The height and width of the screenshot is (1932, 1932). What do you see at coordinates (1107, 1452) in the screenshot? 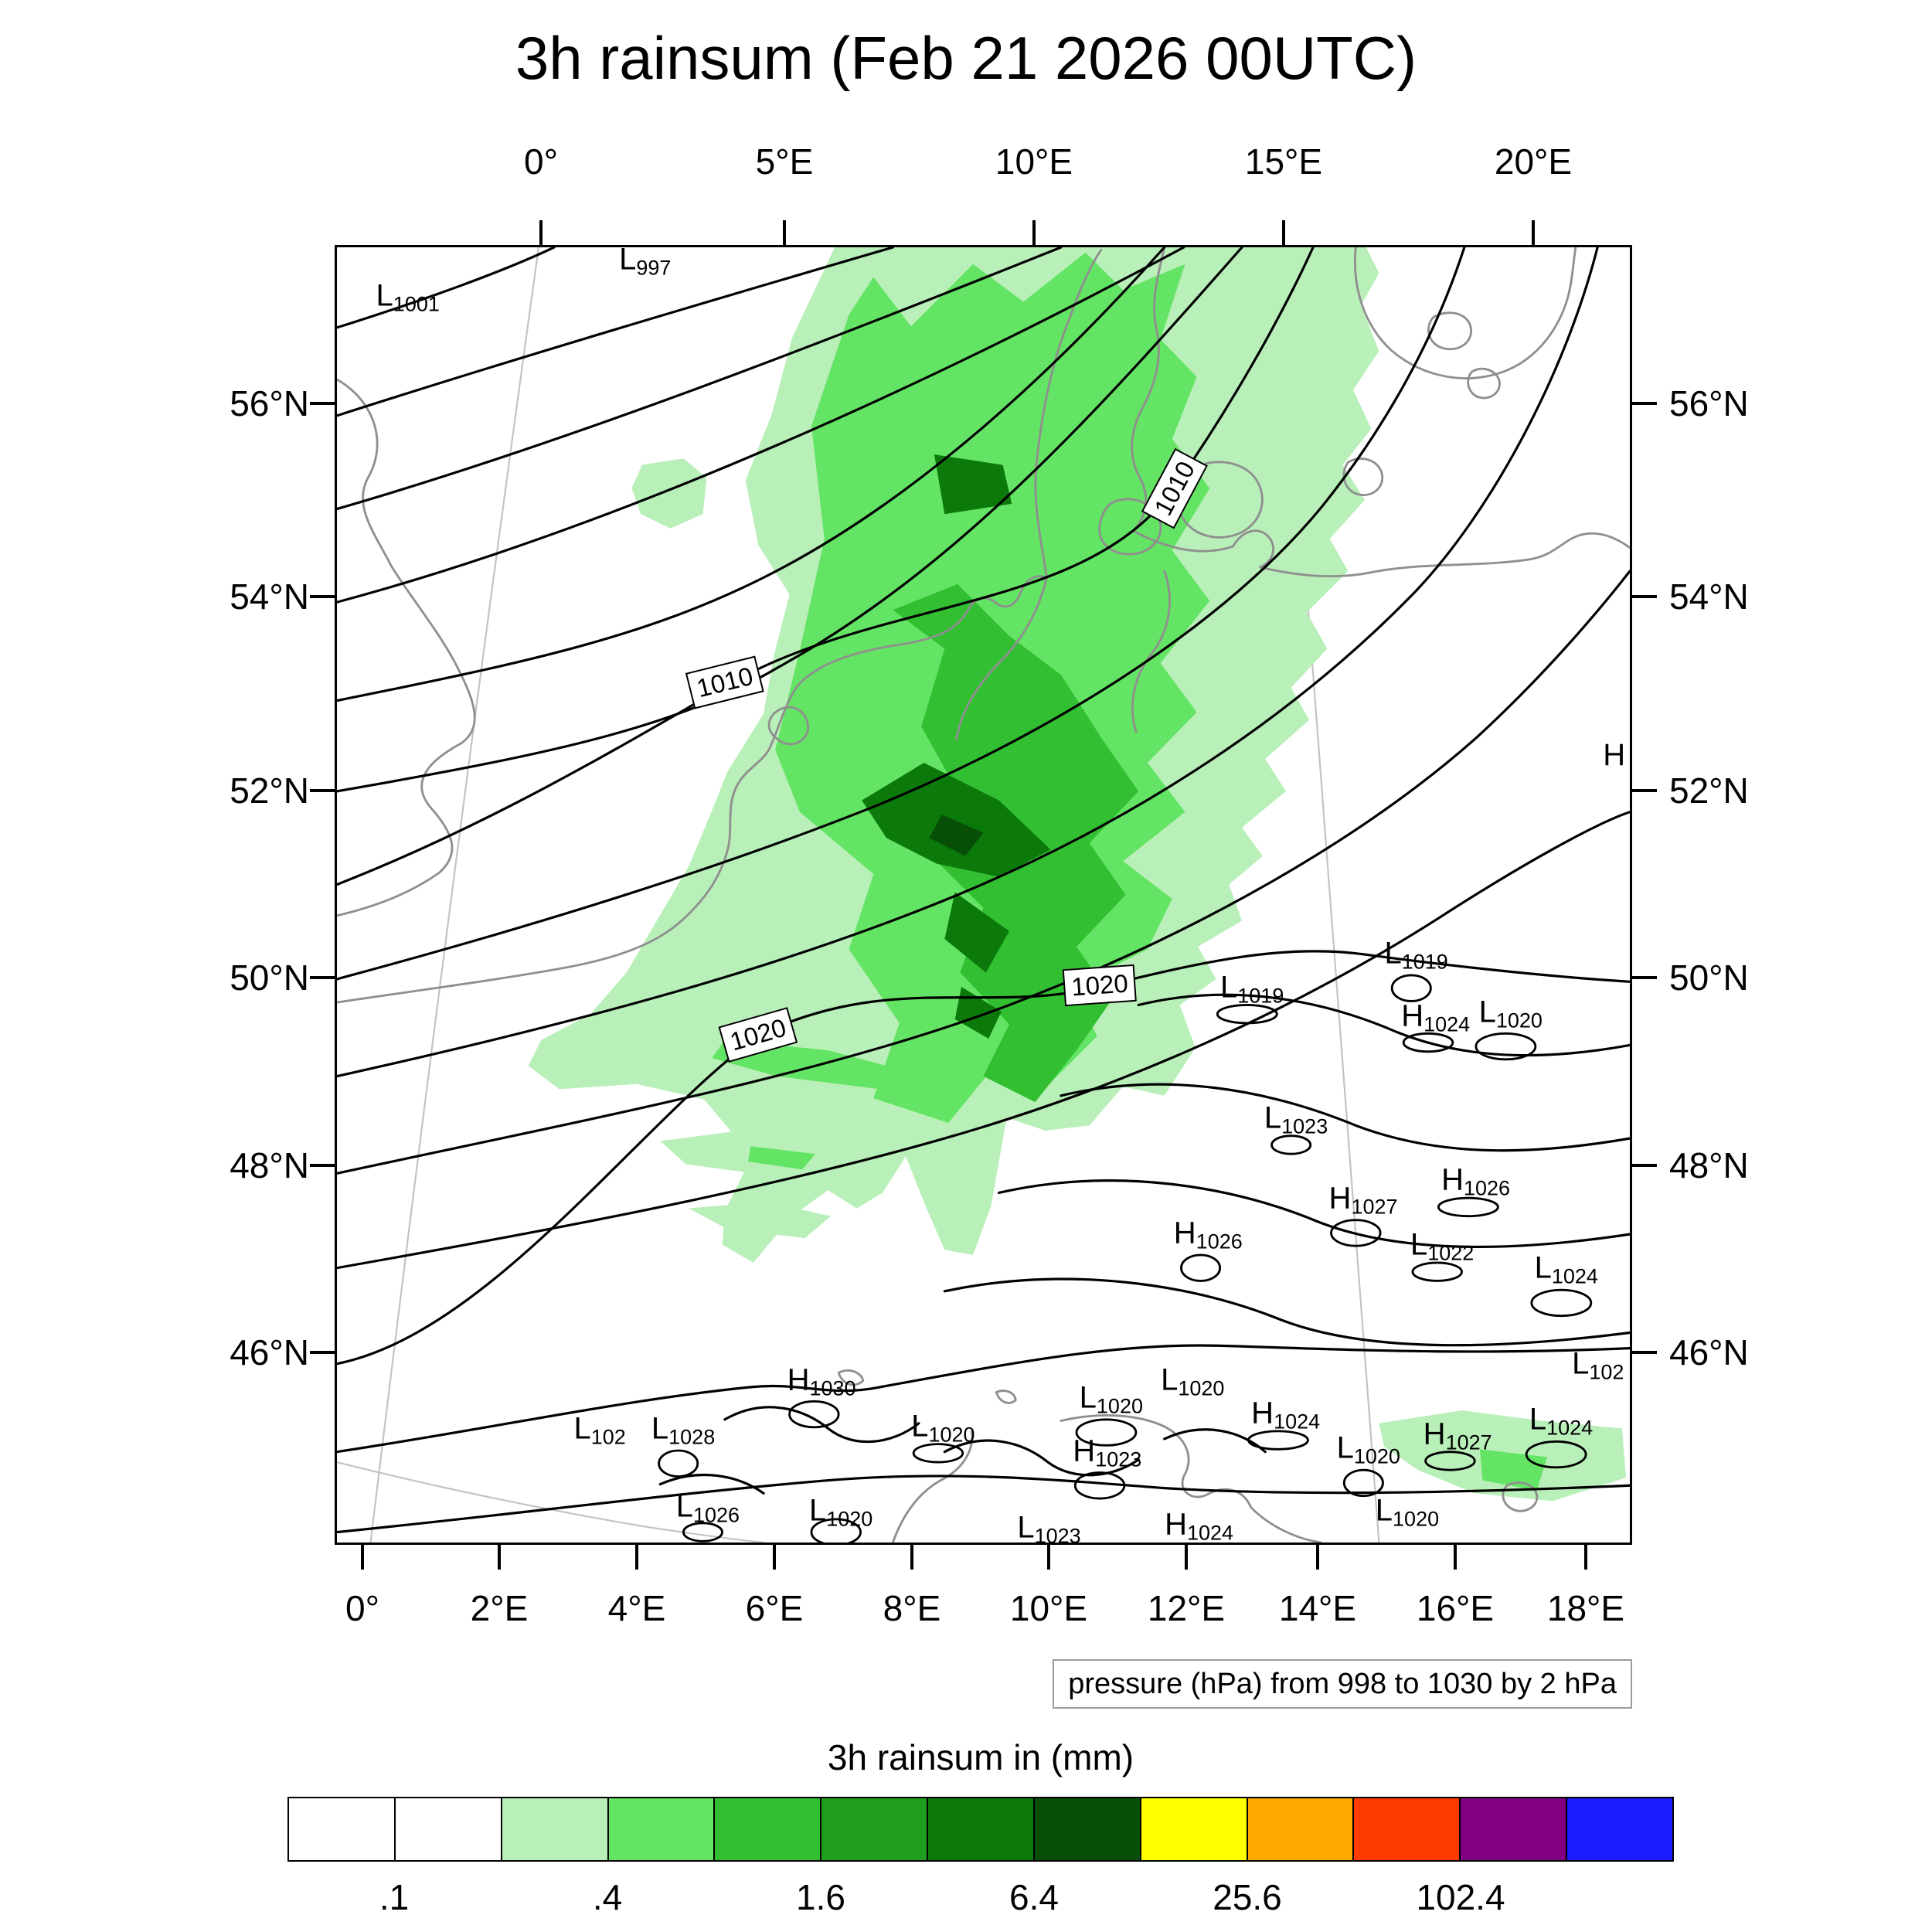
I see `pressure-center: H 1023` at bounding box center [1107, 1452].